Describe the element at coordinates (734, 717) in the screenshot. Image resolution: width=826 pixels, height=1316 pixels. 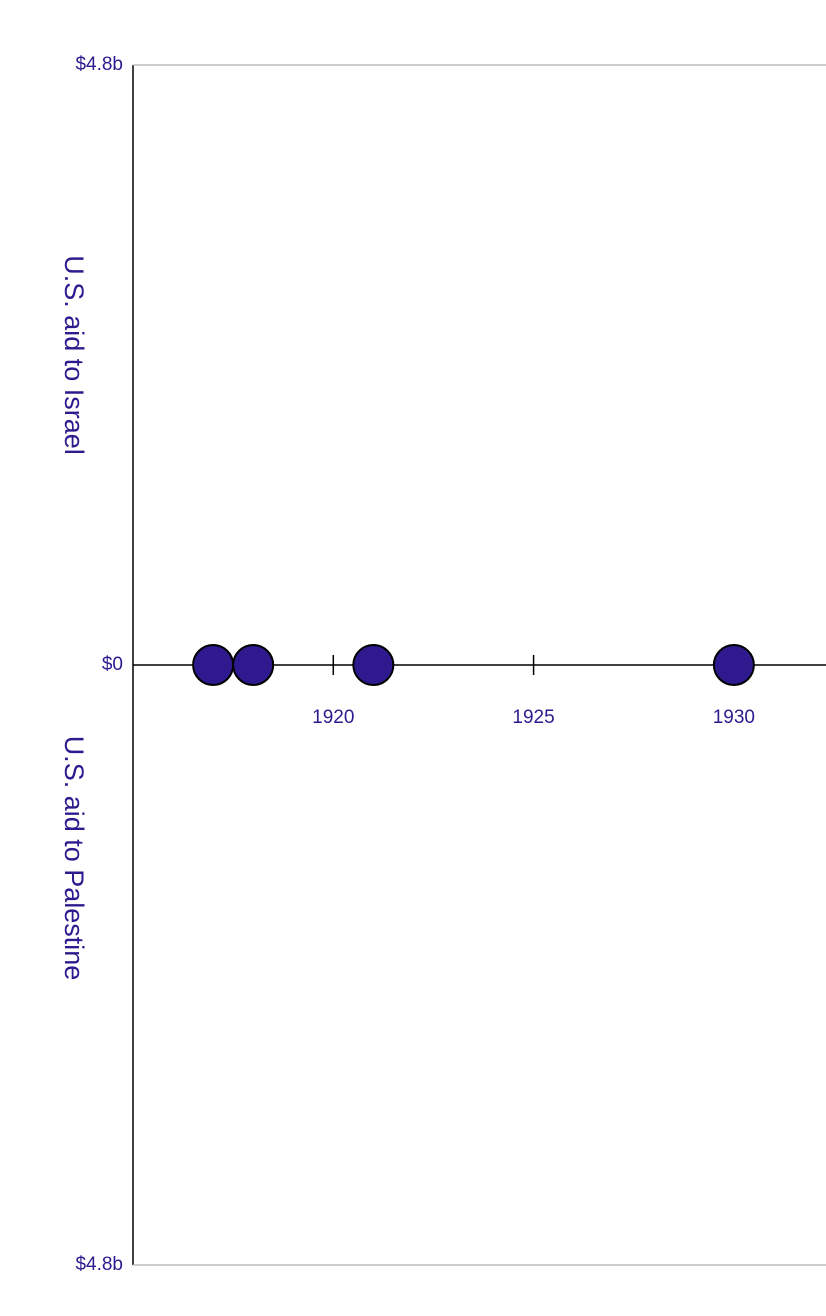
I see `x-tick-label: 1930` at that location.